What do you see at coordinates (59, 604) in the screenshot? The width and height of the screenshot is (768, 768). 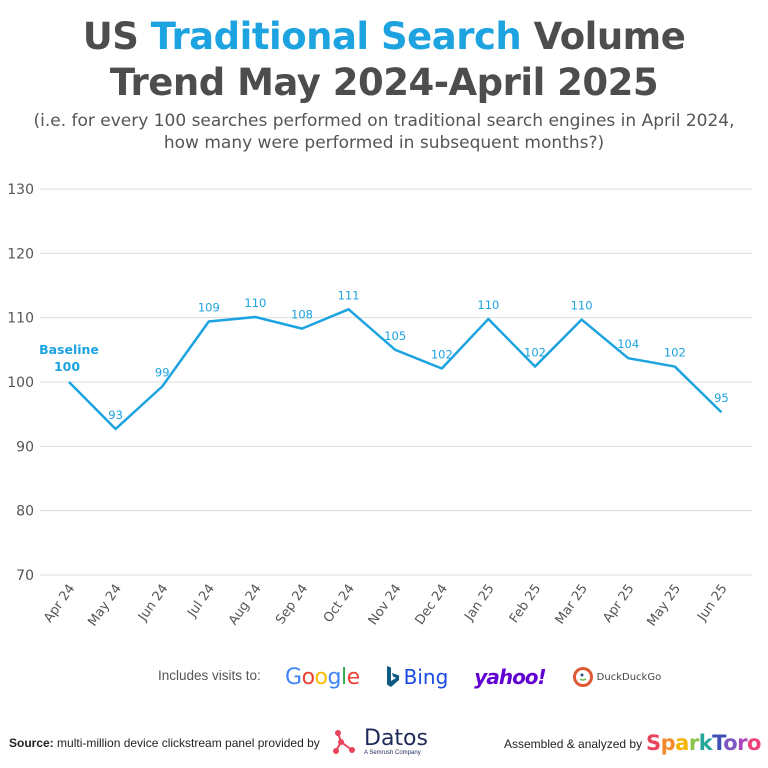 I see `x-tick-label: Apr 24` at bounding box center [59, 604].